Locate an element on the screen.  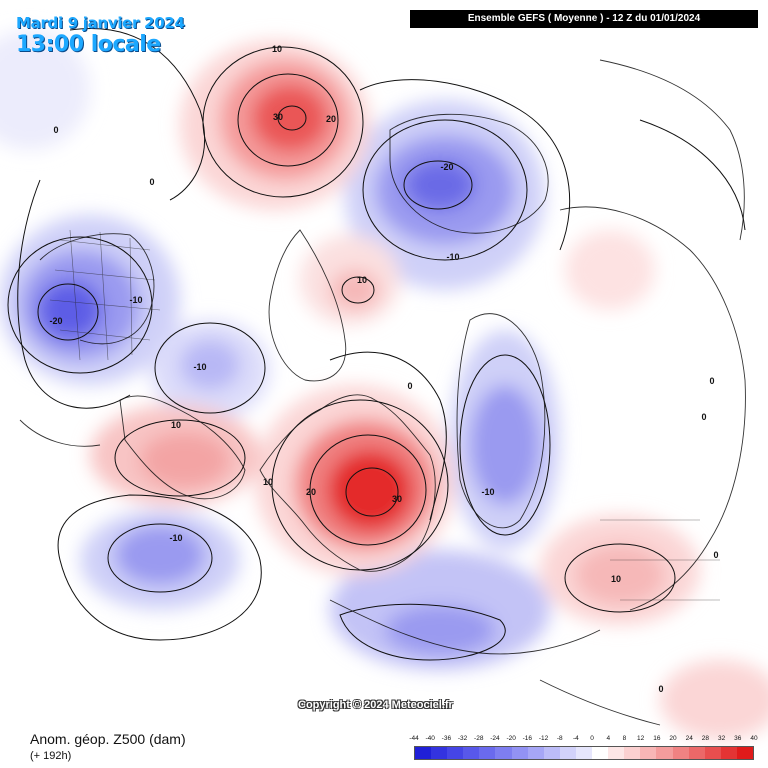
color-scale-tick: -40 is located at coordinates (430, 738).